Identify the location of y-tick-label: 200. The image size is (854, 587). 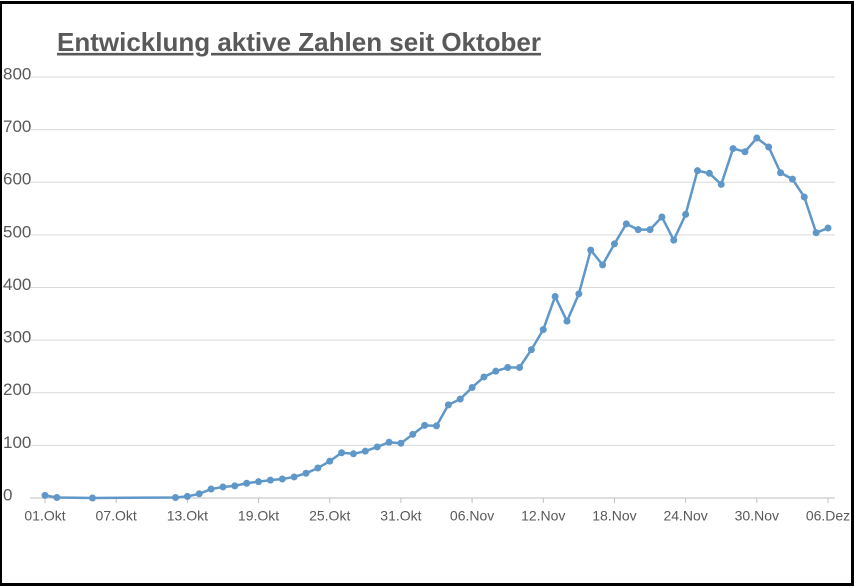
(17, 389).